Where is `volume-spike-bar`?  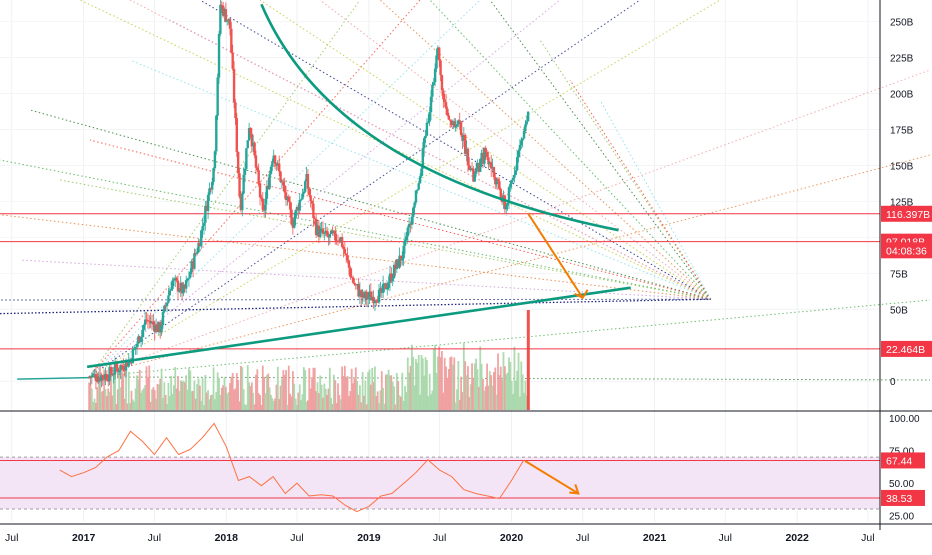
volume-spike-bar is located at coordinates (528, 360).